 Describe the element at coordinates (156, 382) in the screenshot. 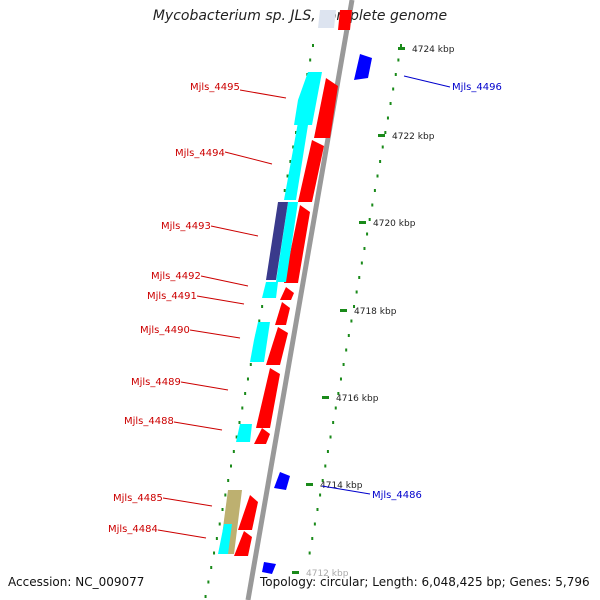

I see `gene-label-mjls-4489: Mjls_4489` at that location.